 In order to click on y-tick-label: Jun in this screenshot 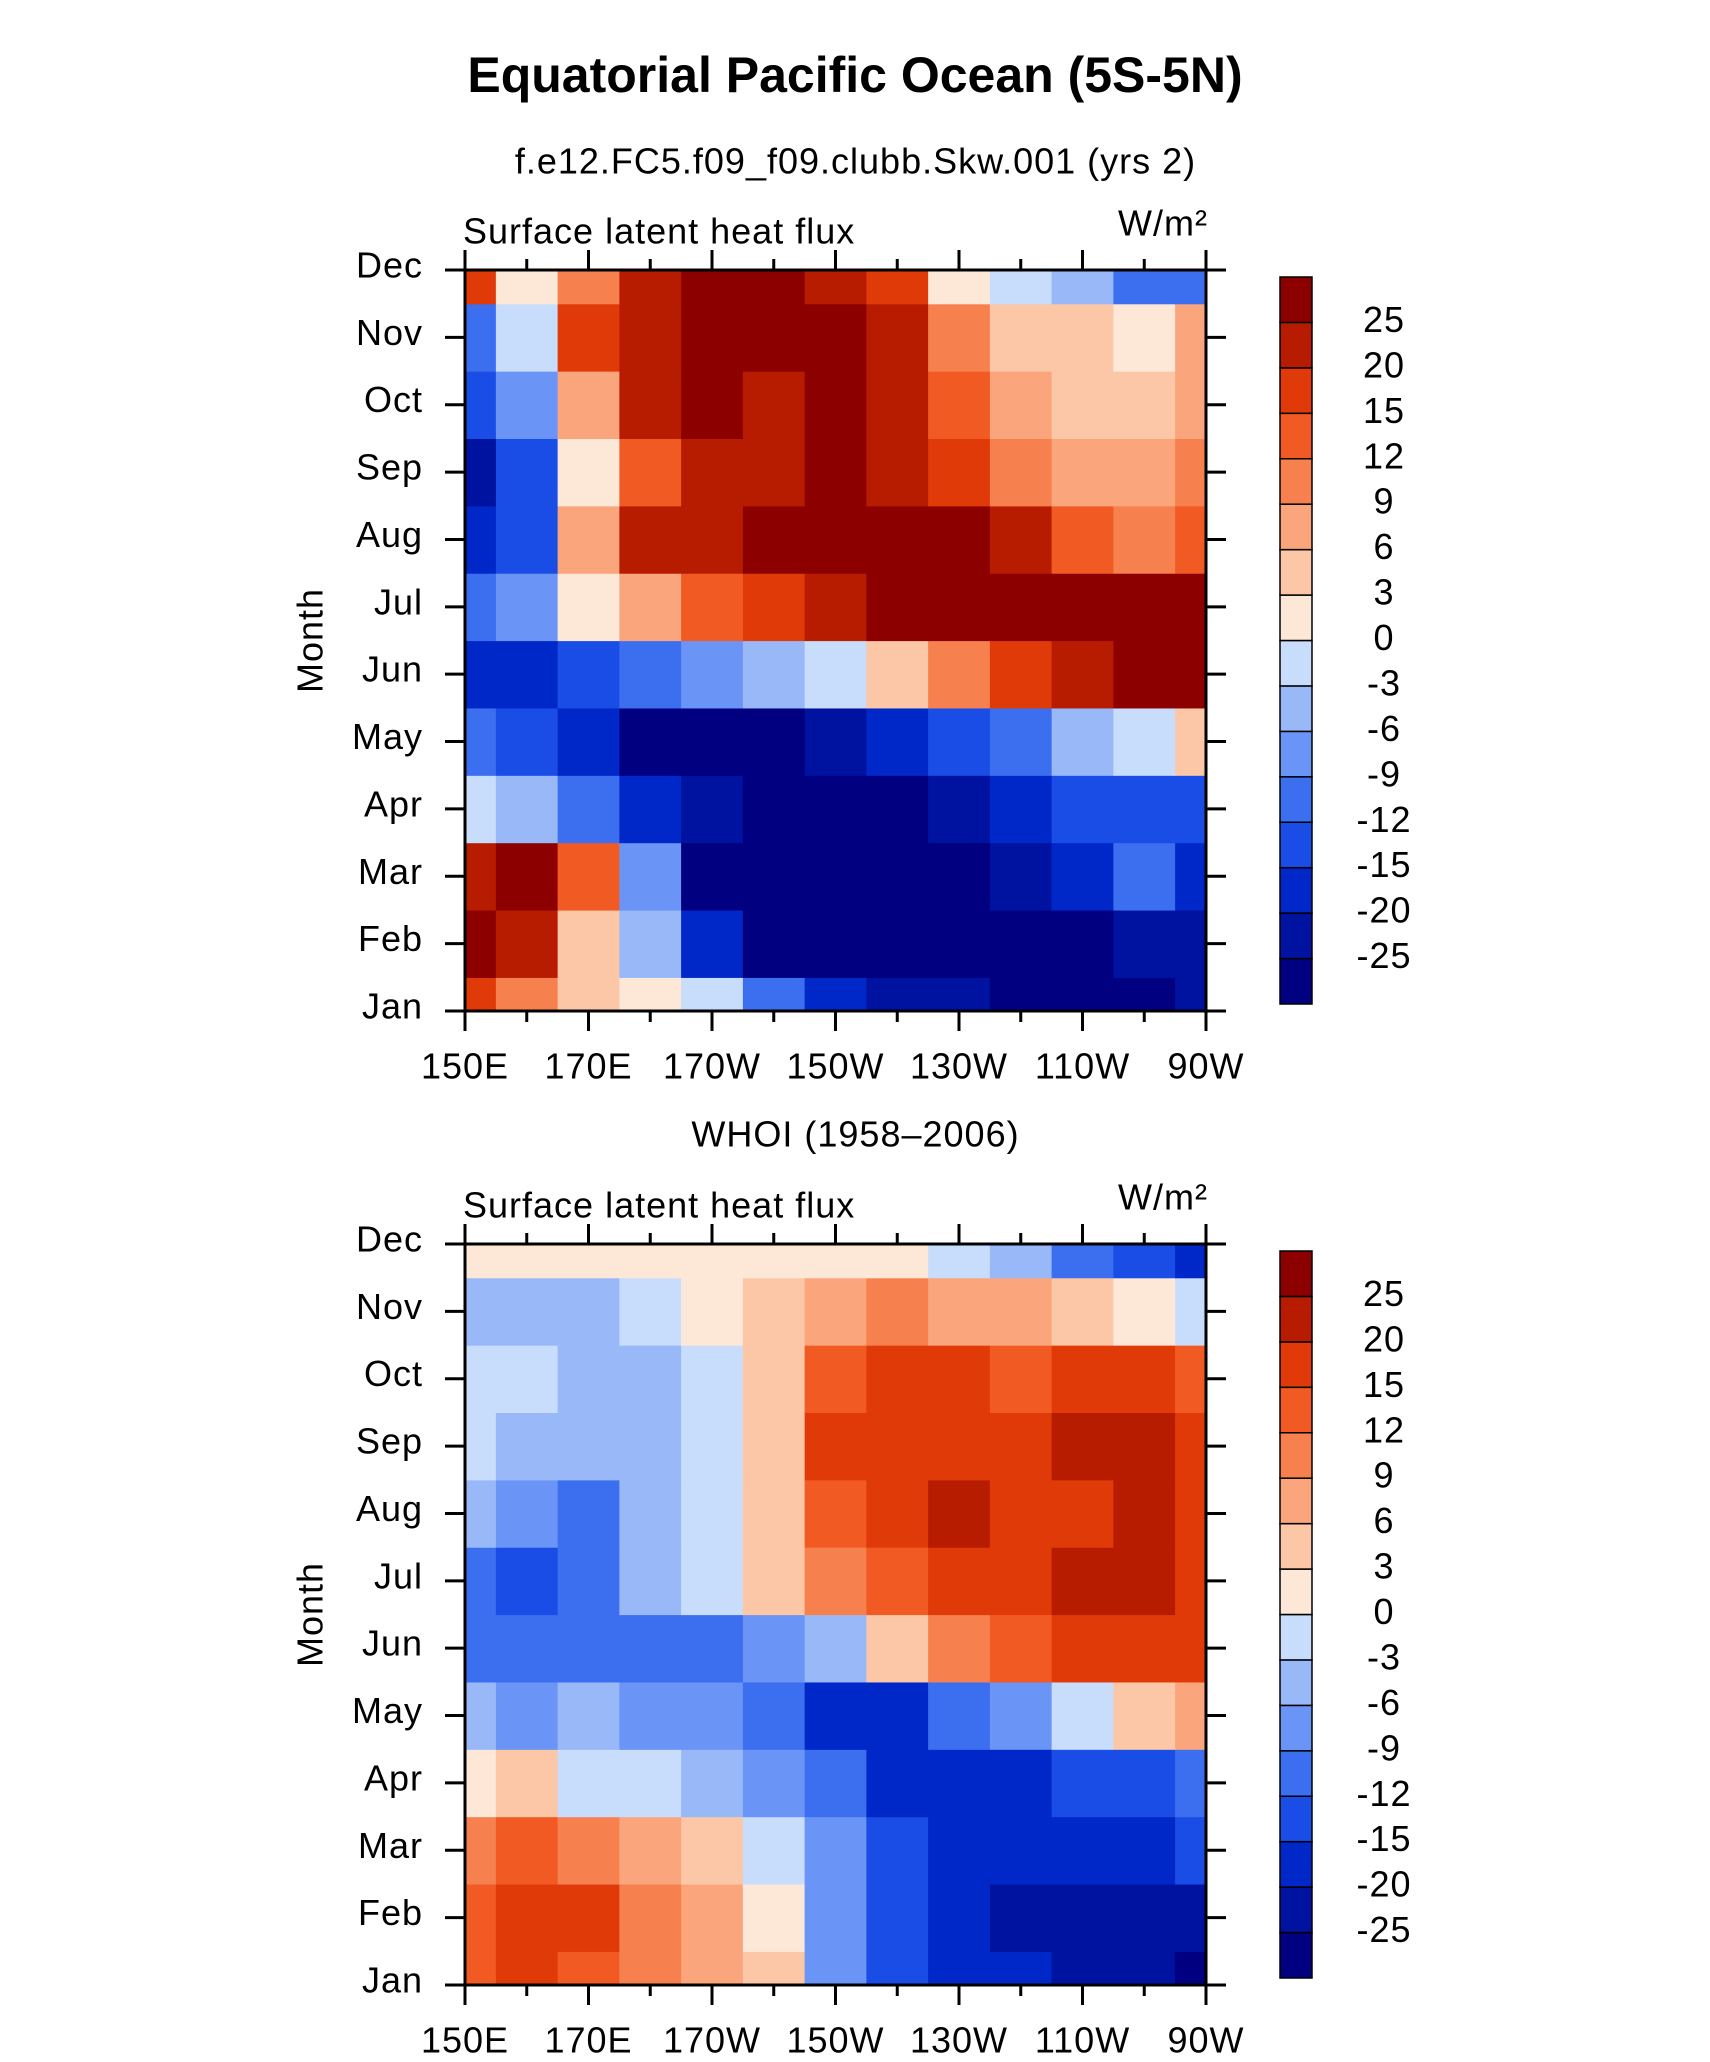, I will do `click(392, 1643)`.